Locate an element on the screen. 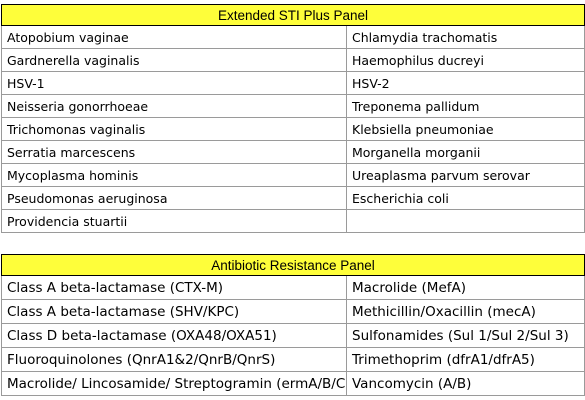 This screenshot has width=585, height=400. table-cell: Morganella morganii is located at coordinates (465, 152).